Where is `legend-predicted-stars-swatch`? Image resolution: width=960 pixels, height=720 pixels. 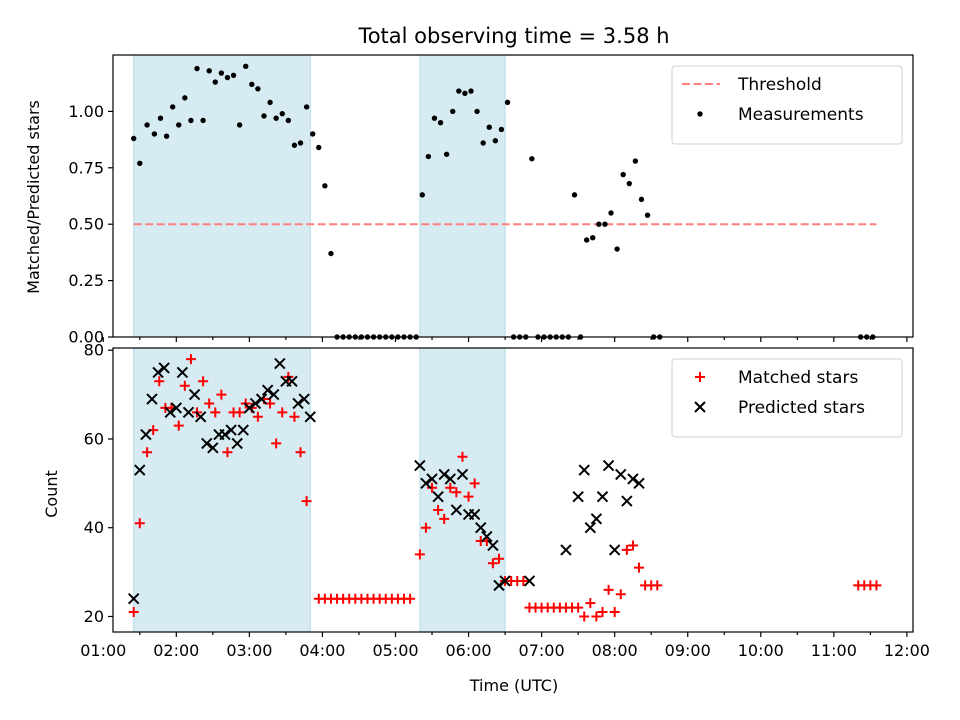
legend-predicted-stars-swatch is located at coordinates (700, 407).